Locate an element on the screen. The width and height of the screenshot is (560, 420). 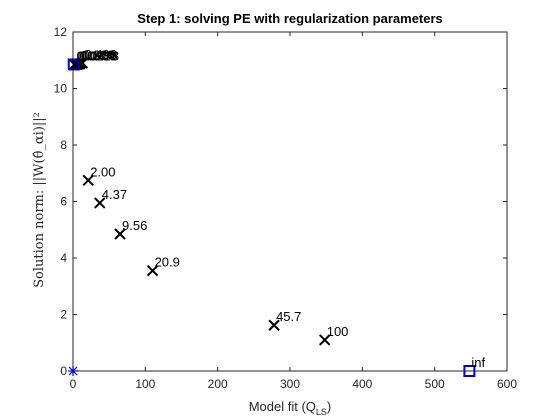
star-marker is located at coordinates (73, 371).